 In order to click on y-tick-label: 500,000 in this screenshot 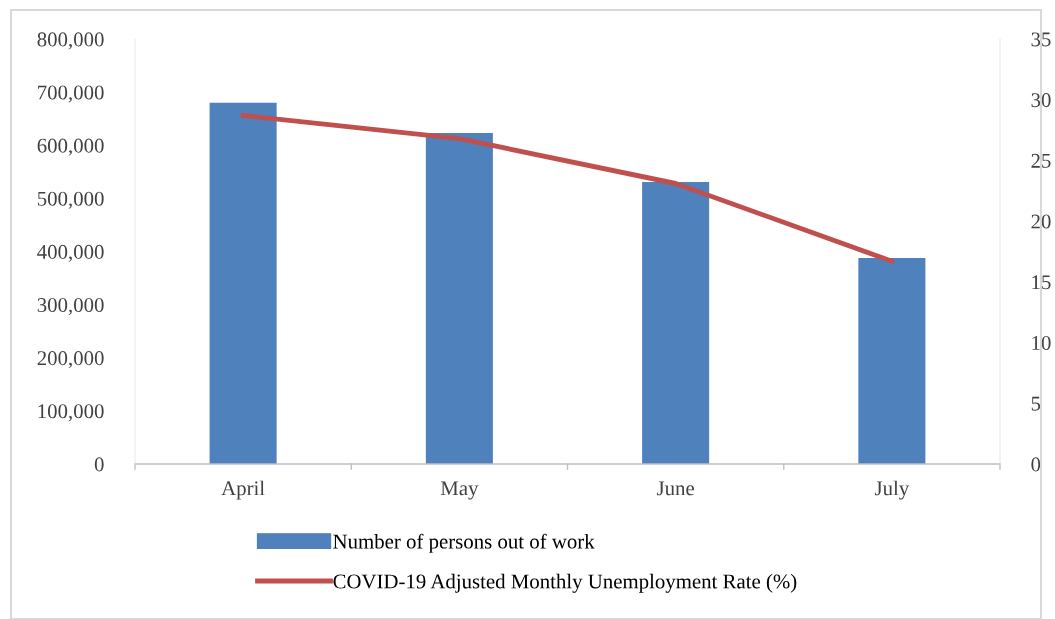, I will do `click(70, 200)`.